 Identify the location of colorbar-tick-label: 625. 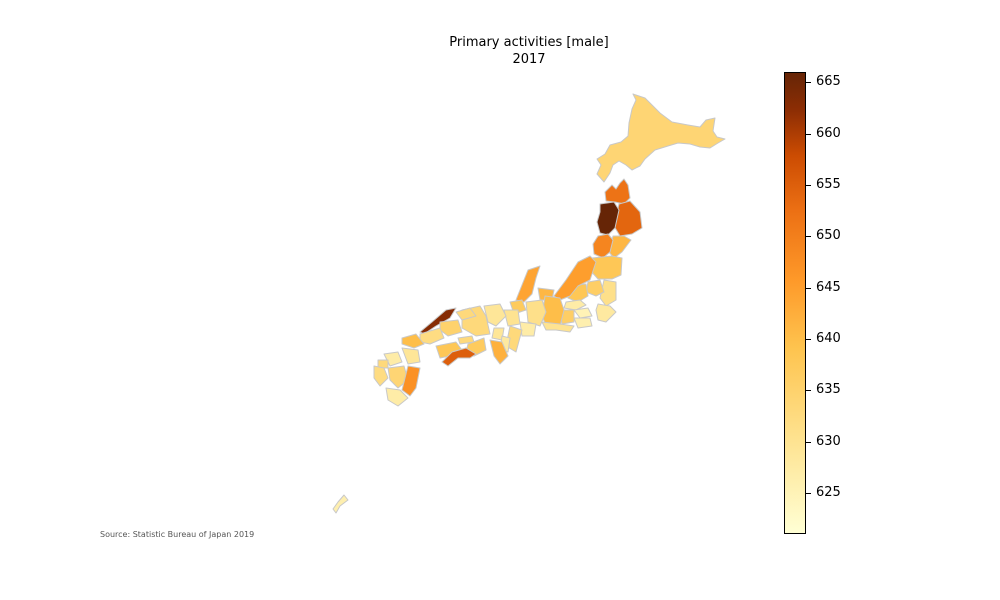
(828, 492).